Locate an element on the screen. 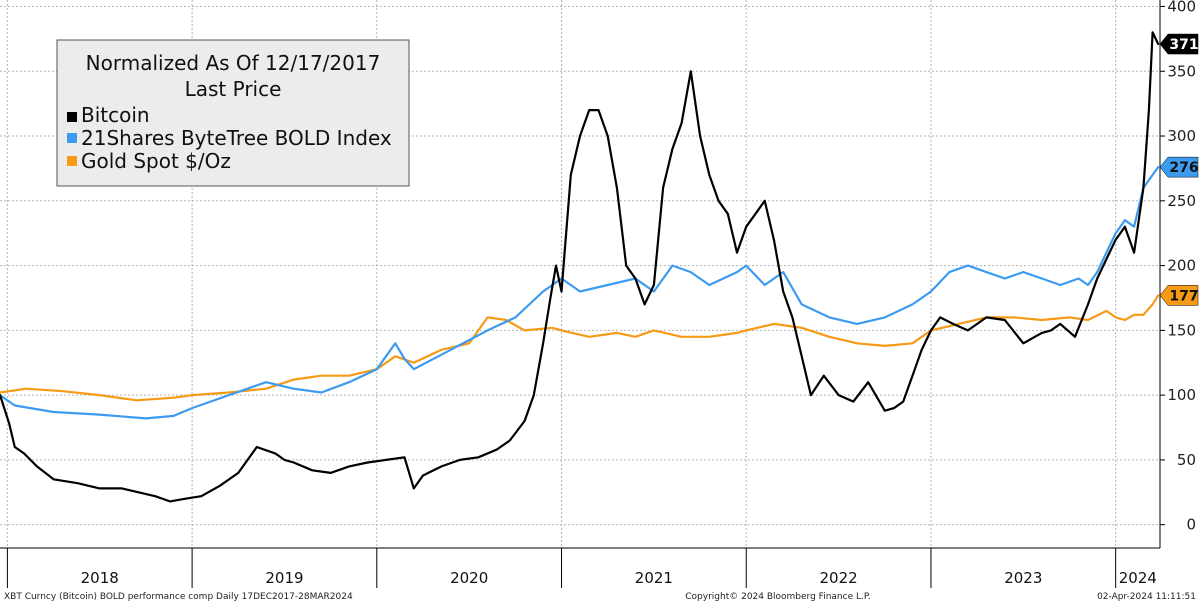 Image resolution: width=1200 pixels, height=603 pixels. last-value-badge-0: 371 is located at coordinates (1179, 44).